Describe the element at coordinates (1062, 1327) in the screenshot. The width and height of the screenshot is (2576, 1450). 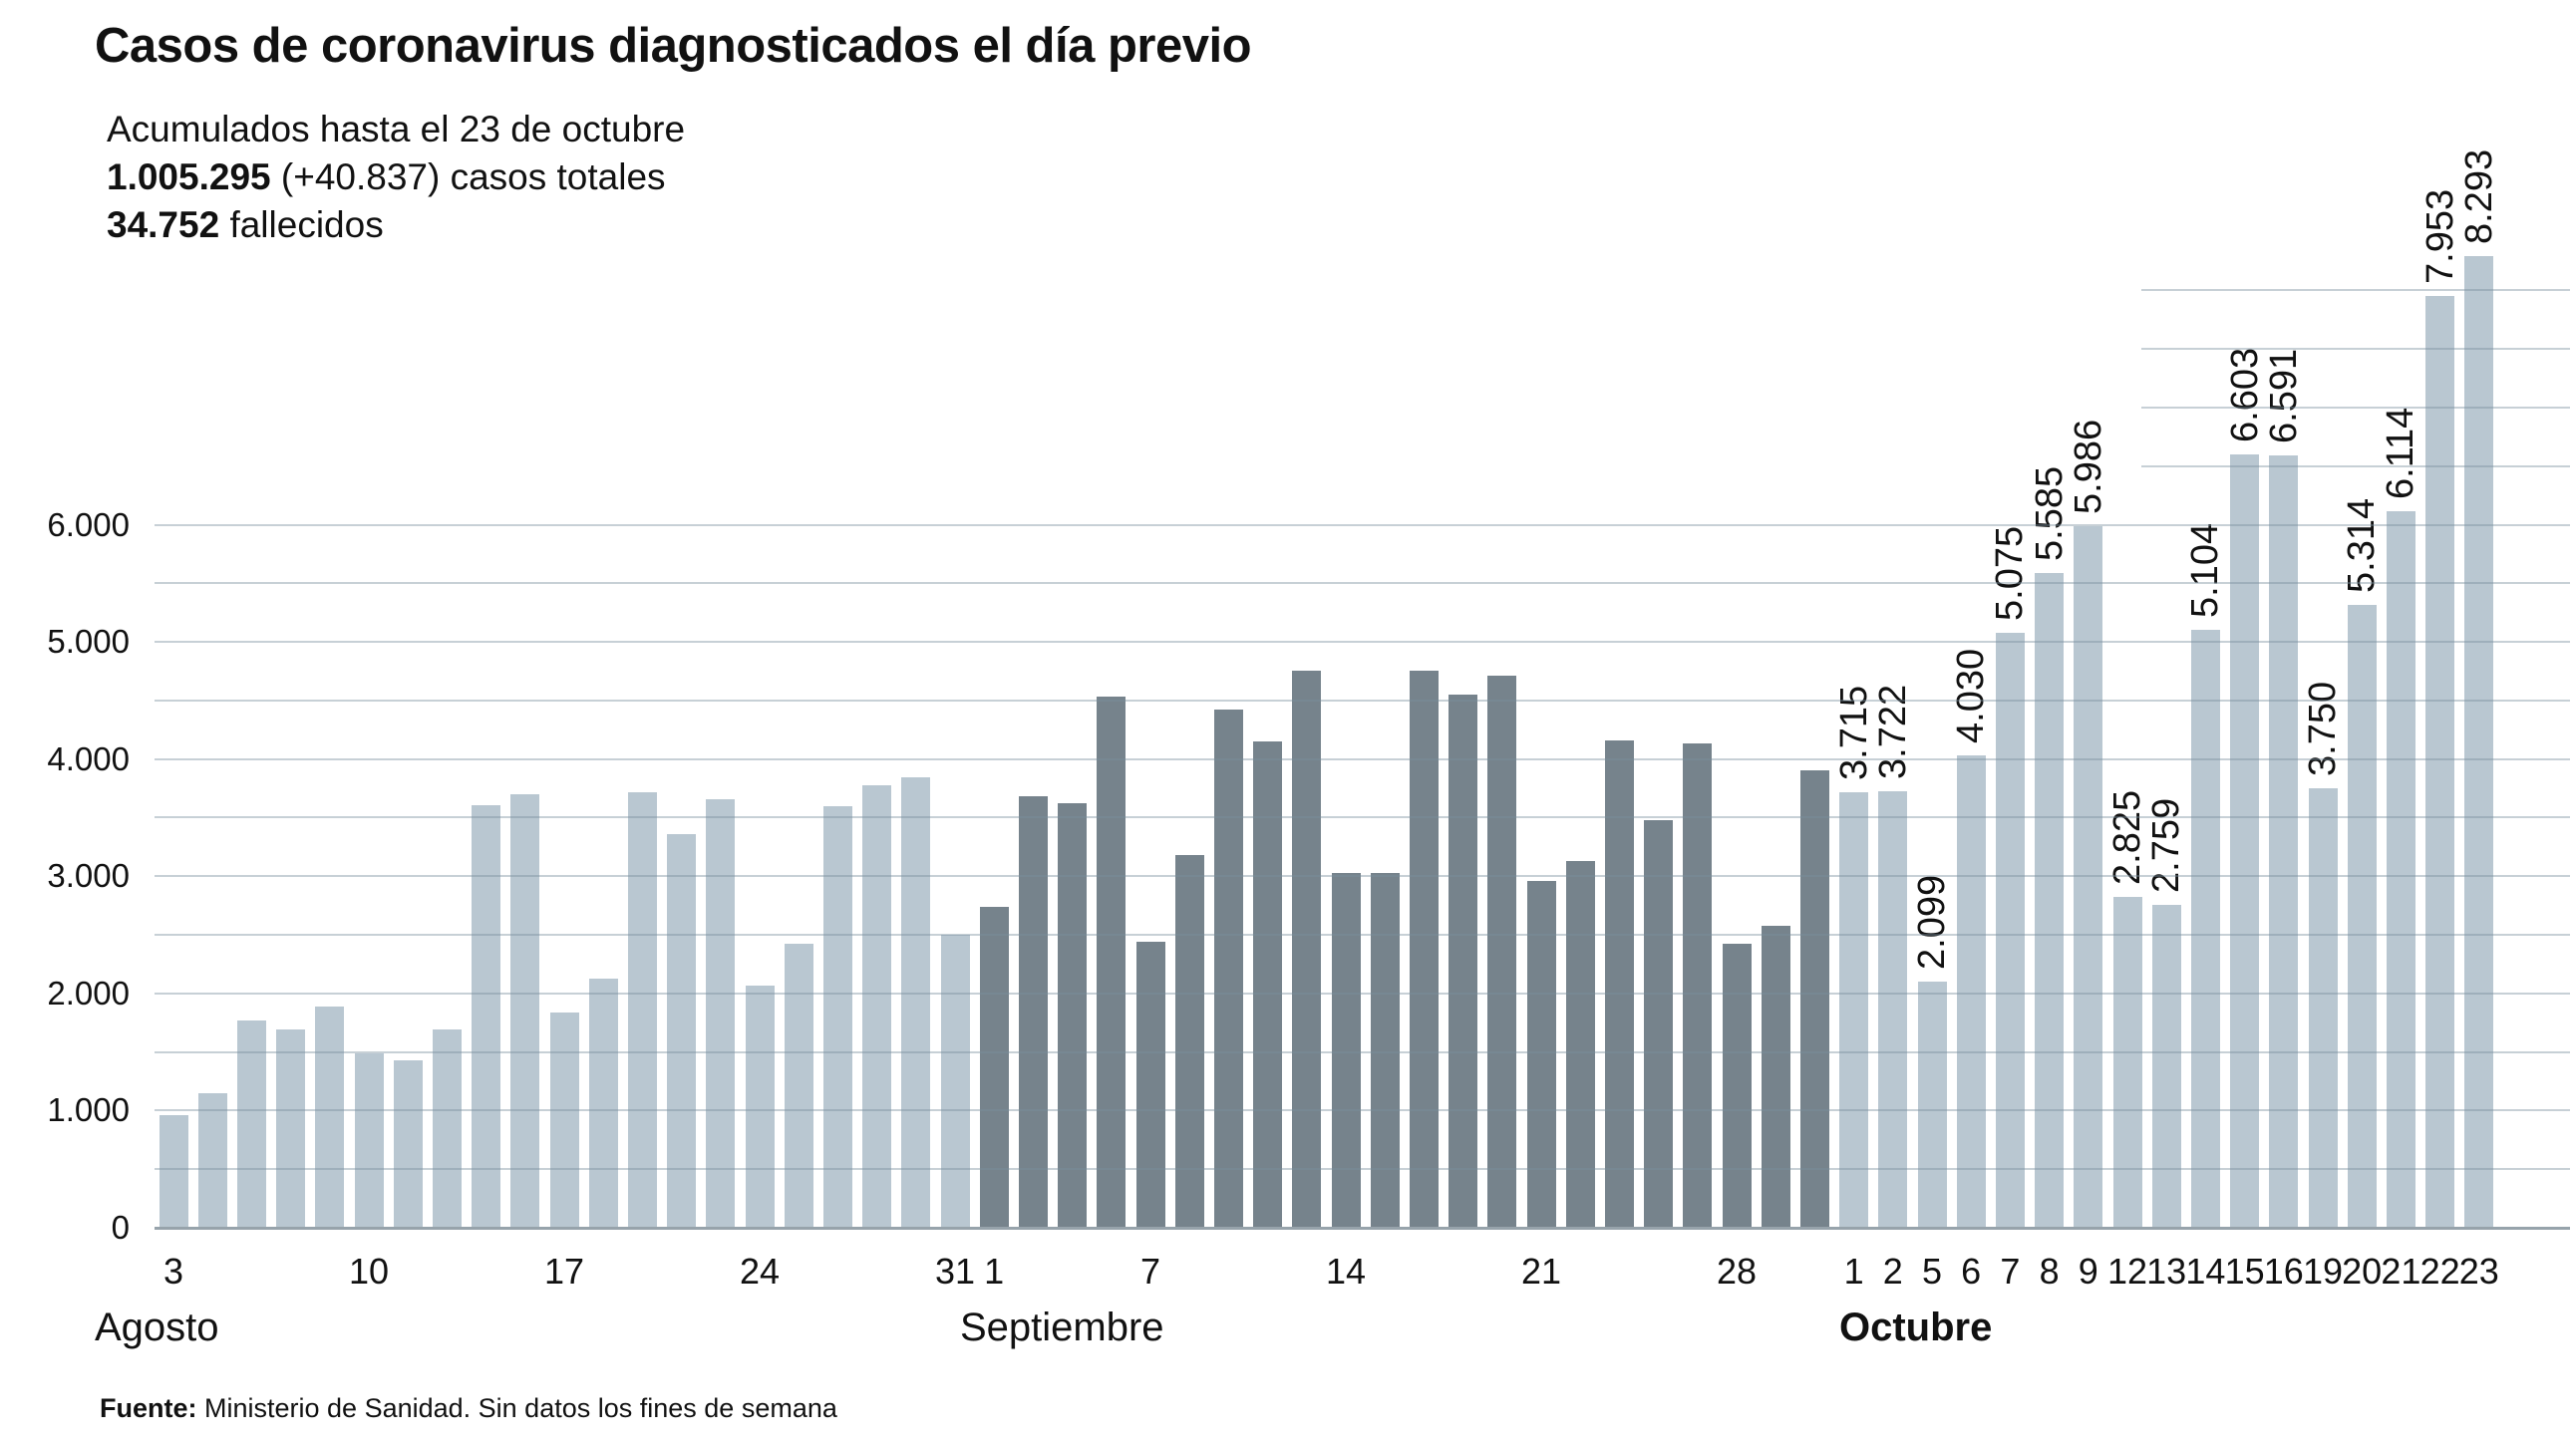
I see `month-label-septiembre: Septiembre` at that location.